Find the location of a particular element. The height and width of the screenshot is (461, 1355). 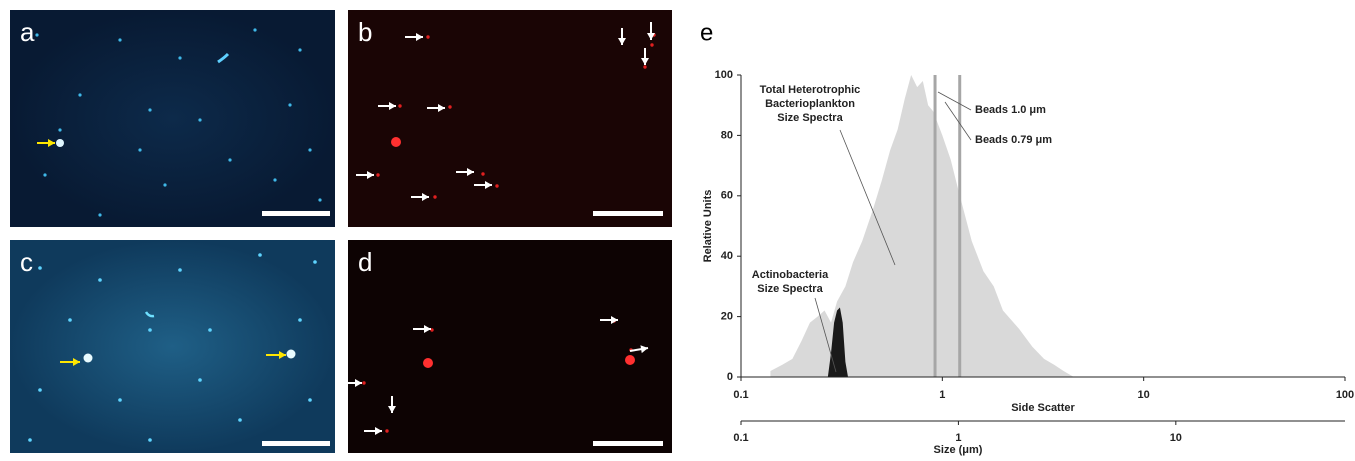

bead-label: Beads 1.0 μm is located at coordinates (1010, 110).